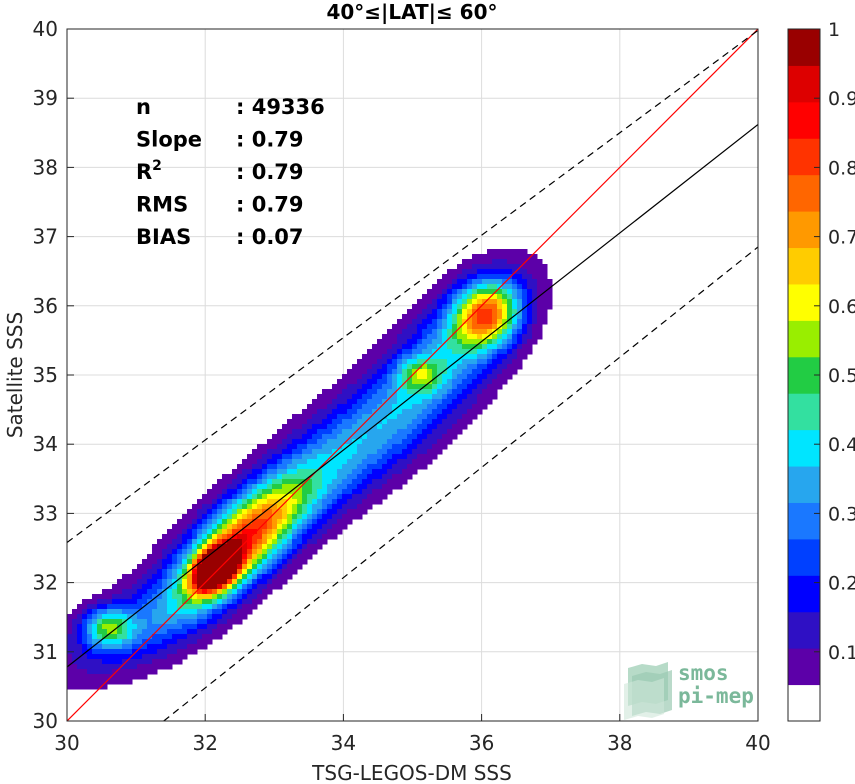  What do you see at coordinates (162, 205) in the screenshot?
I see `stat-label: RMS` at bounding box center [162, 205].